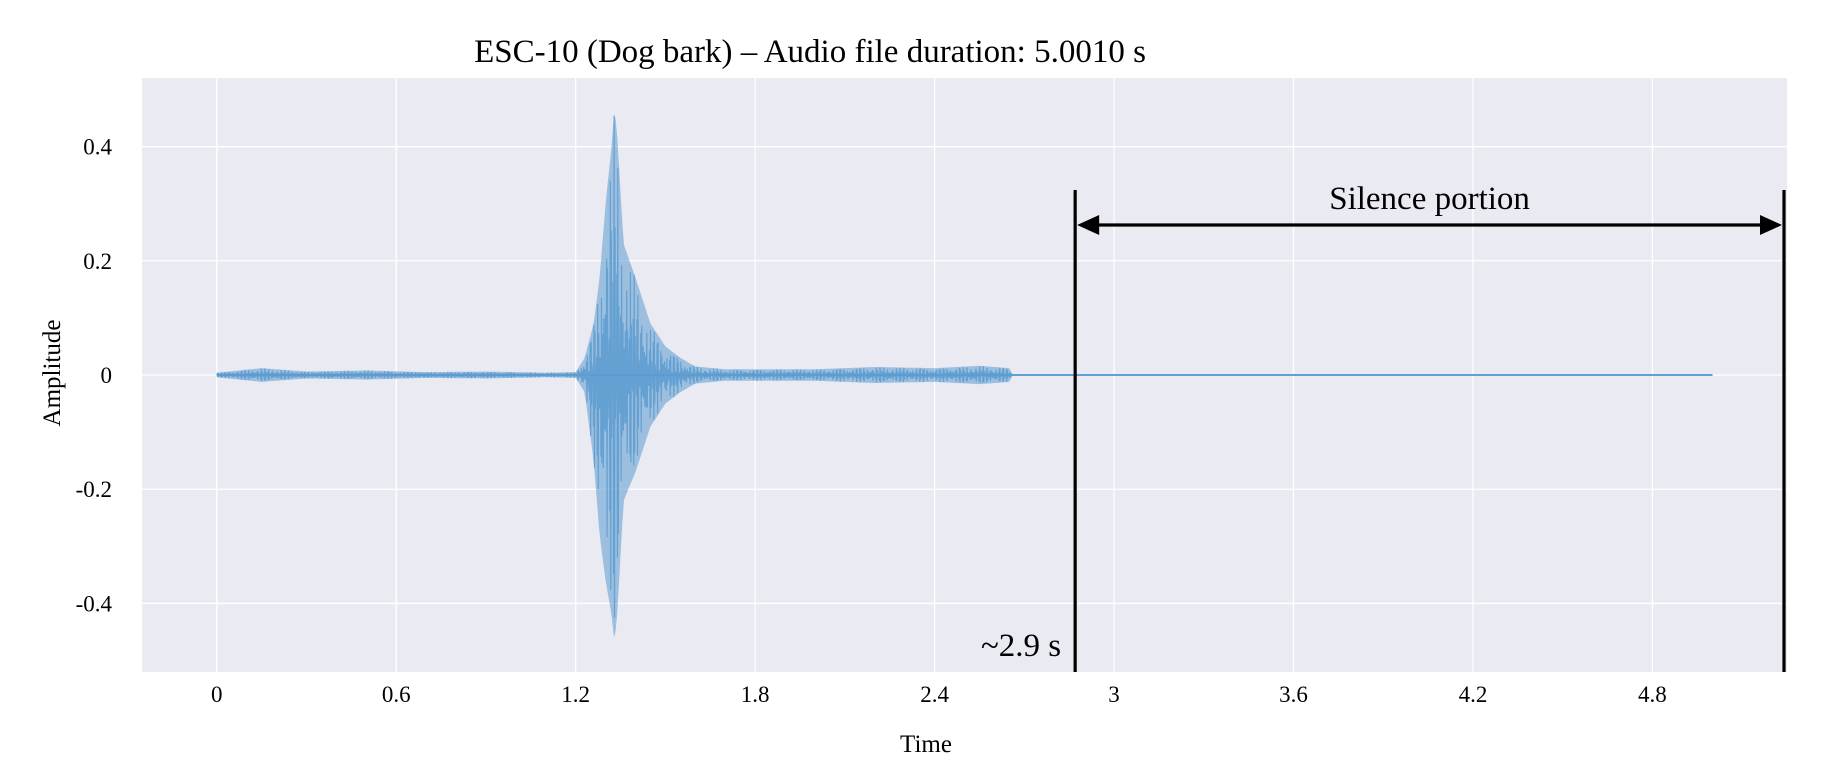  Describe the element at coordinates (1429, 199) in the screenshot. I see `annotation-label-silence: Silence portion` at that location.